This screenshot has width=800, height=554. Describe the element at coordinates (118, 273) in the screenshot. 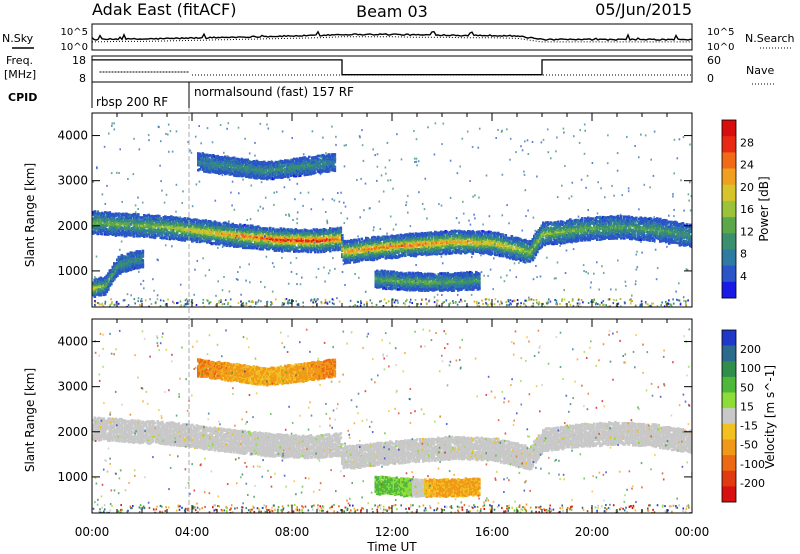

I see `echo-band-early-lower-echo` at that location.